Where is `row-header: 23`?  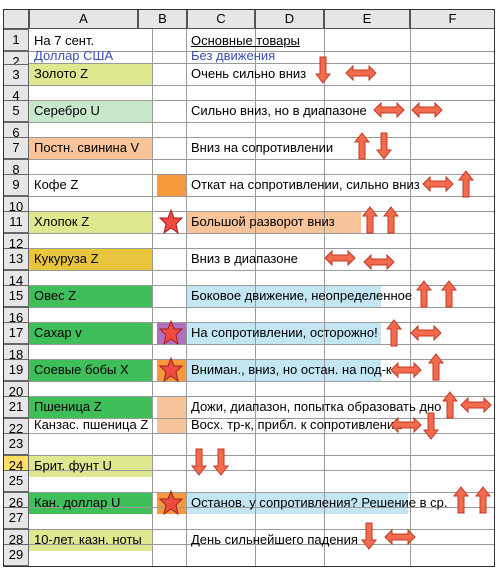
row-header: 23 is located at coordinates (16, 444).